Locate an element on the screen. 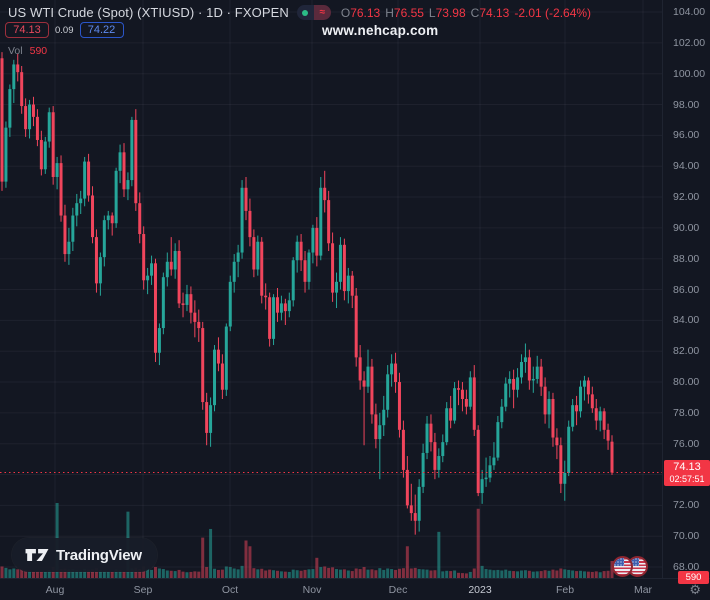 The height and width of the screenshot is (600, 710). time-axis: ⚙ Aug Sep Oct Nov Dec 2023 Feb Mar is located at coordinates (355, 589).